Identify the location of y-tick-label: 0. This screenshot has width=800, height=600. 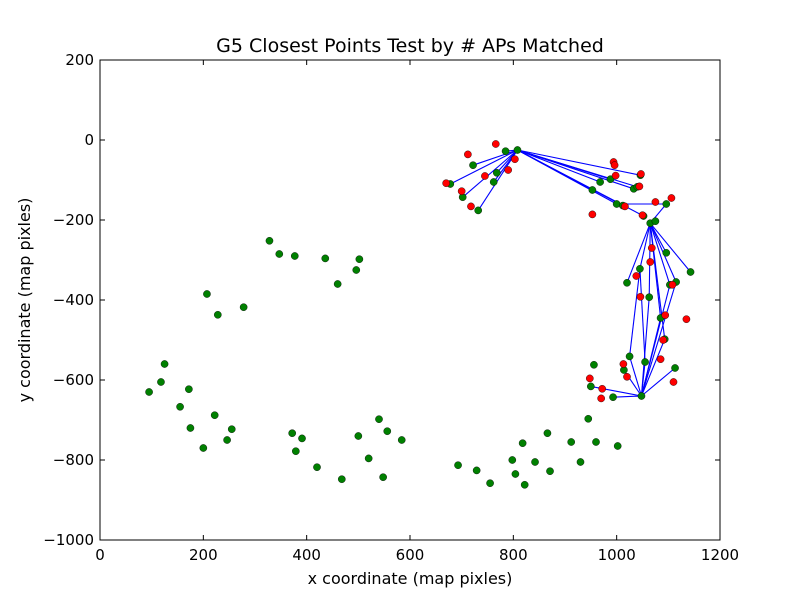
(89, 140).